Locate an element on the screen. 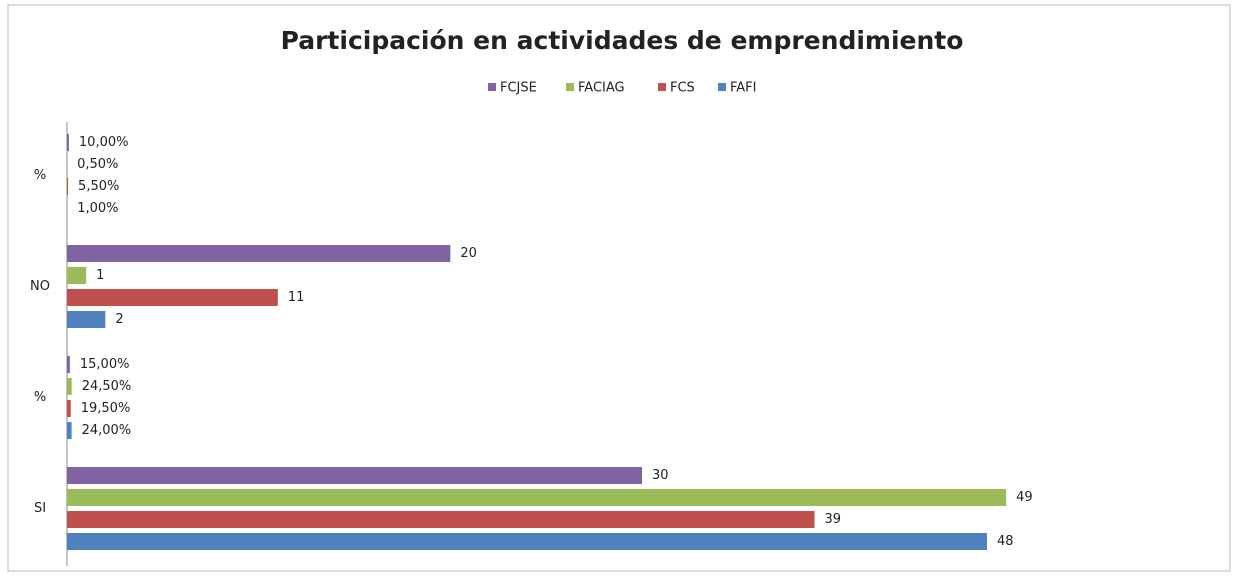  data-label: 15,00% is located at coordinates (105, 364).